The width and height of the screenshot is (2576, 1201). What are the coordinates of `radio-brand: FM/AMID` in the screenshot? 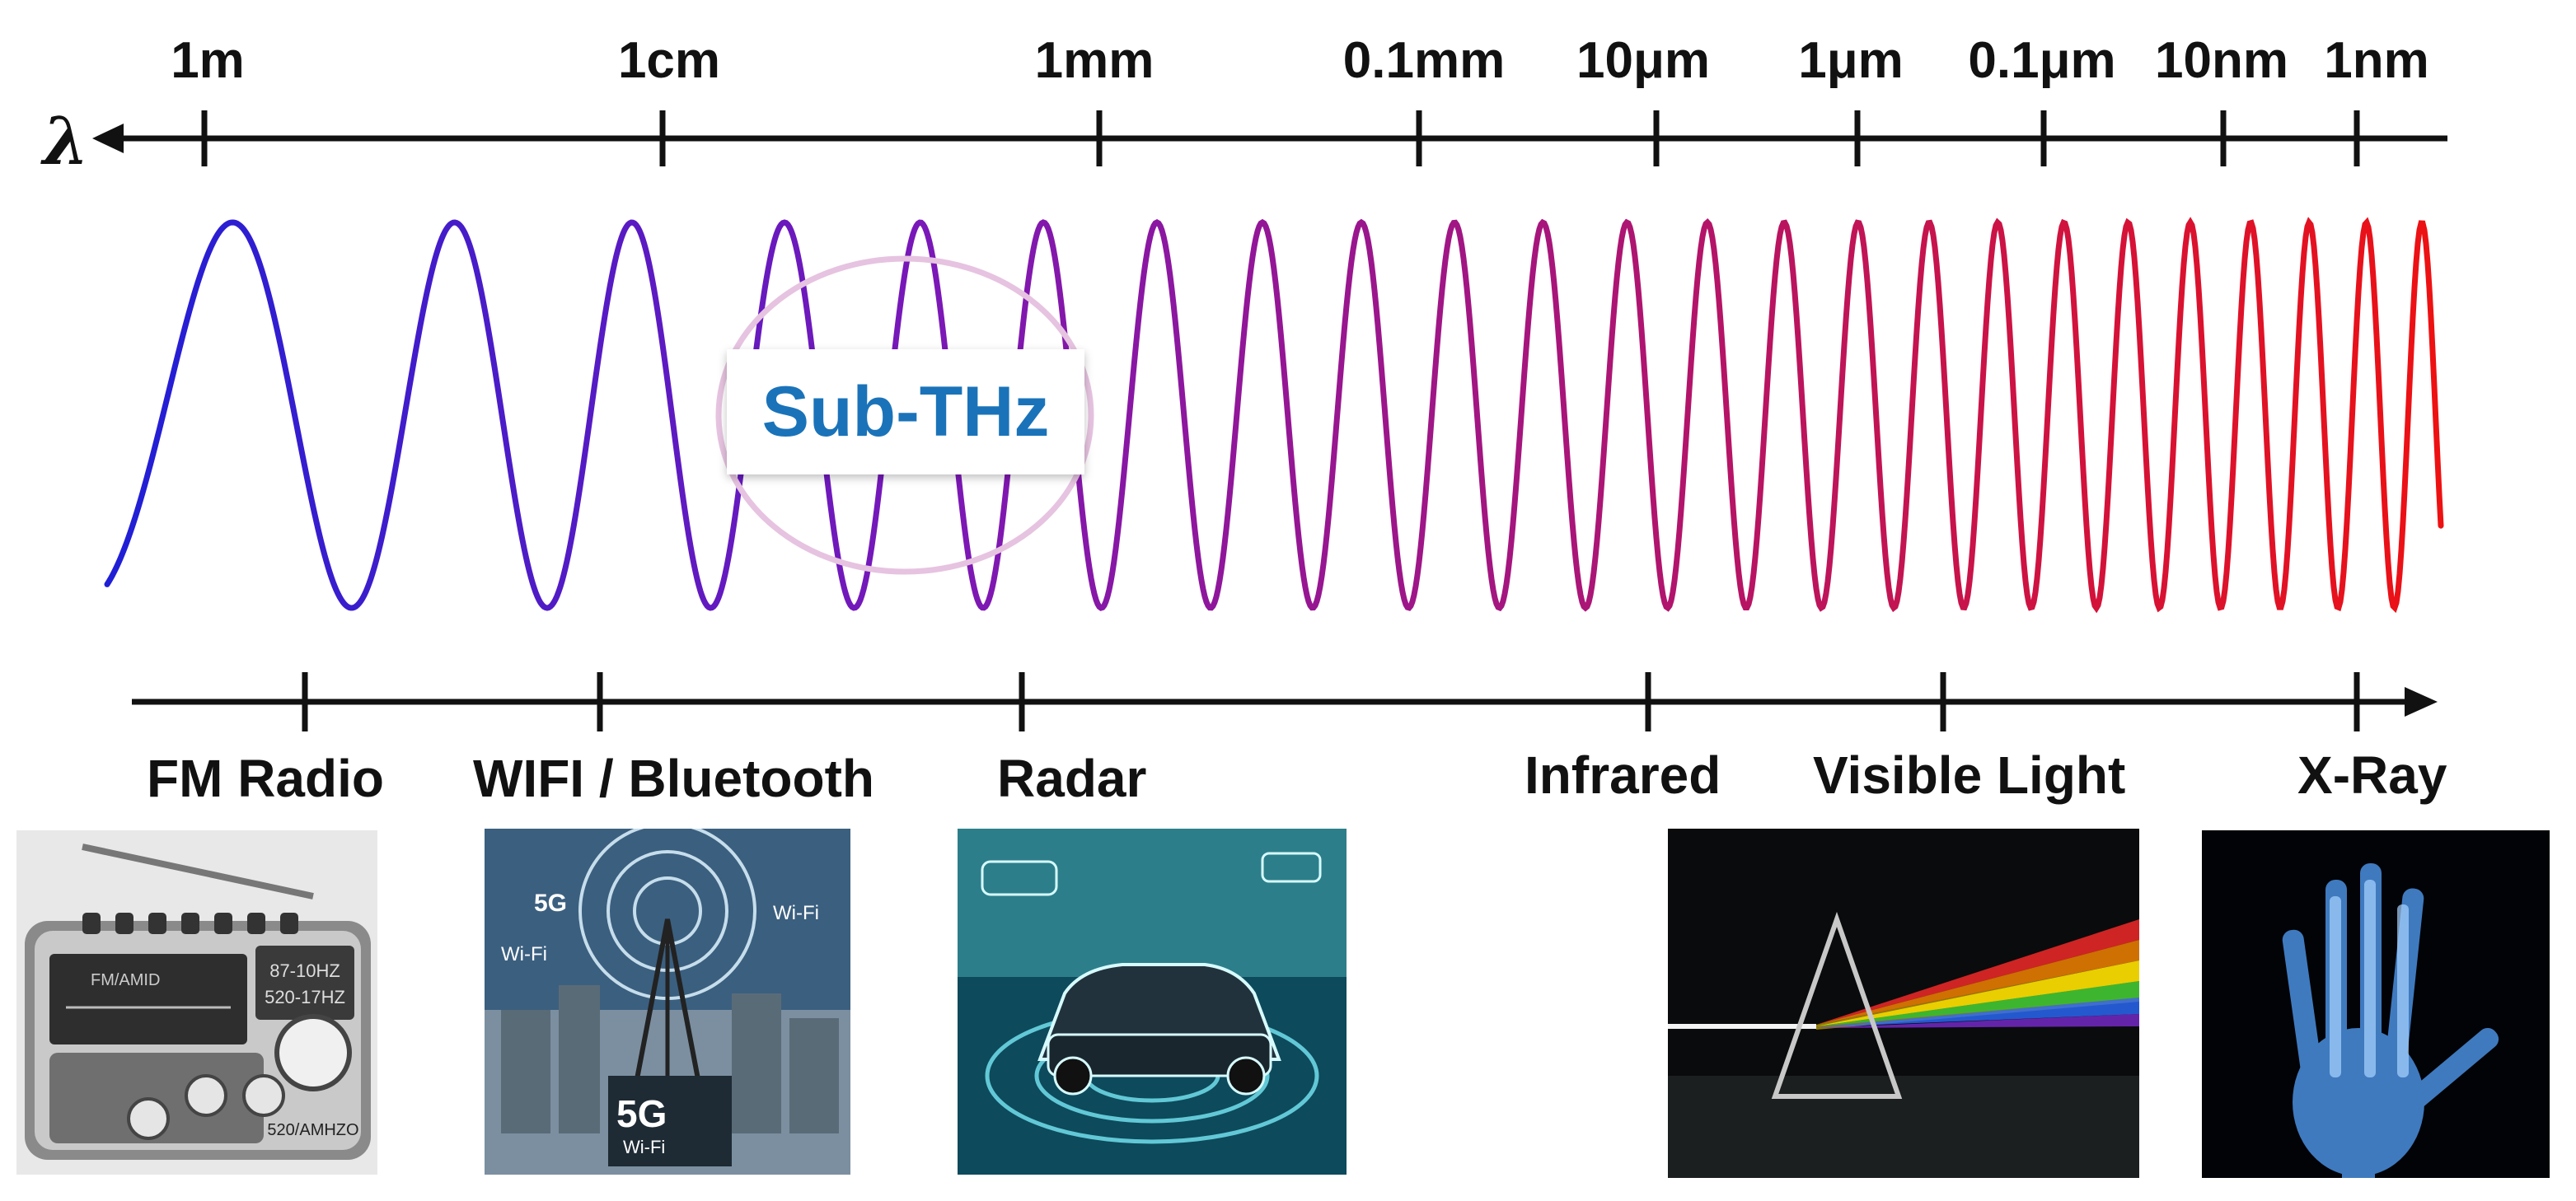 It's located at (125, 980).